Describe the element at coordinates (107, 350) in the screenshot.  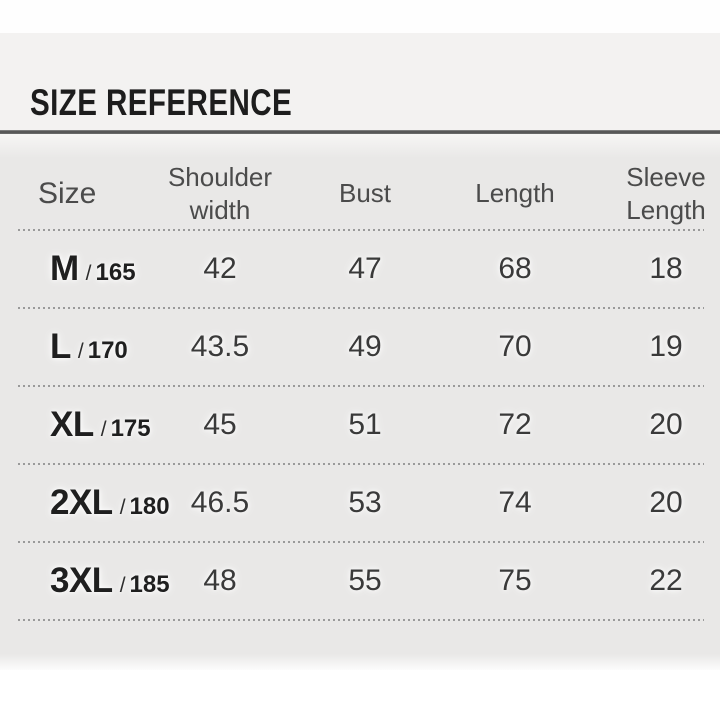
I see `size-height: 170` at that location.